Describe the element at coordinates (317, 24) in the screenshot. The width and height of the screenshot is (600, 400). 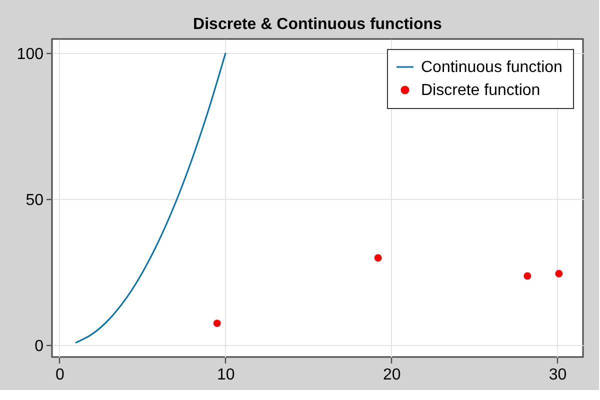
I see `chart-title: Discrete & Continuous functions` at that location.